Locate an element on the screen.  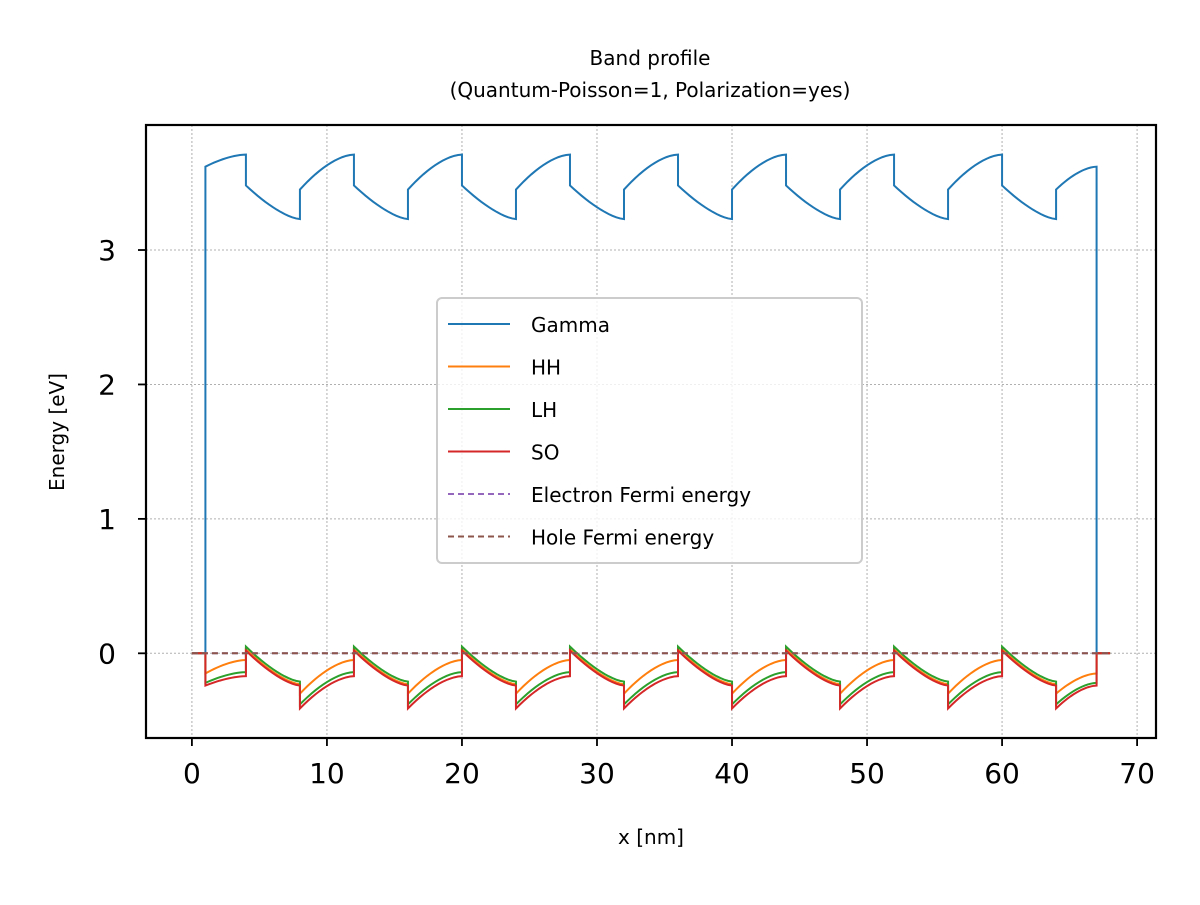
series-line-so is located at coordinates (651, 679).